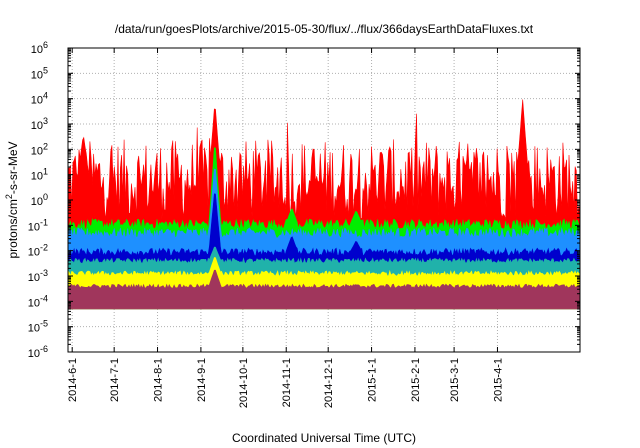  Describe the element at coordinates (244, 383) in the screenshot. I see `x-tick-label: 2014-10-1` at that location.